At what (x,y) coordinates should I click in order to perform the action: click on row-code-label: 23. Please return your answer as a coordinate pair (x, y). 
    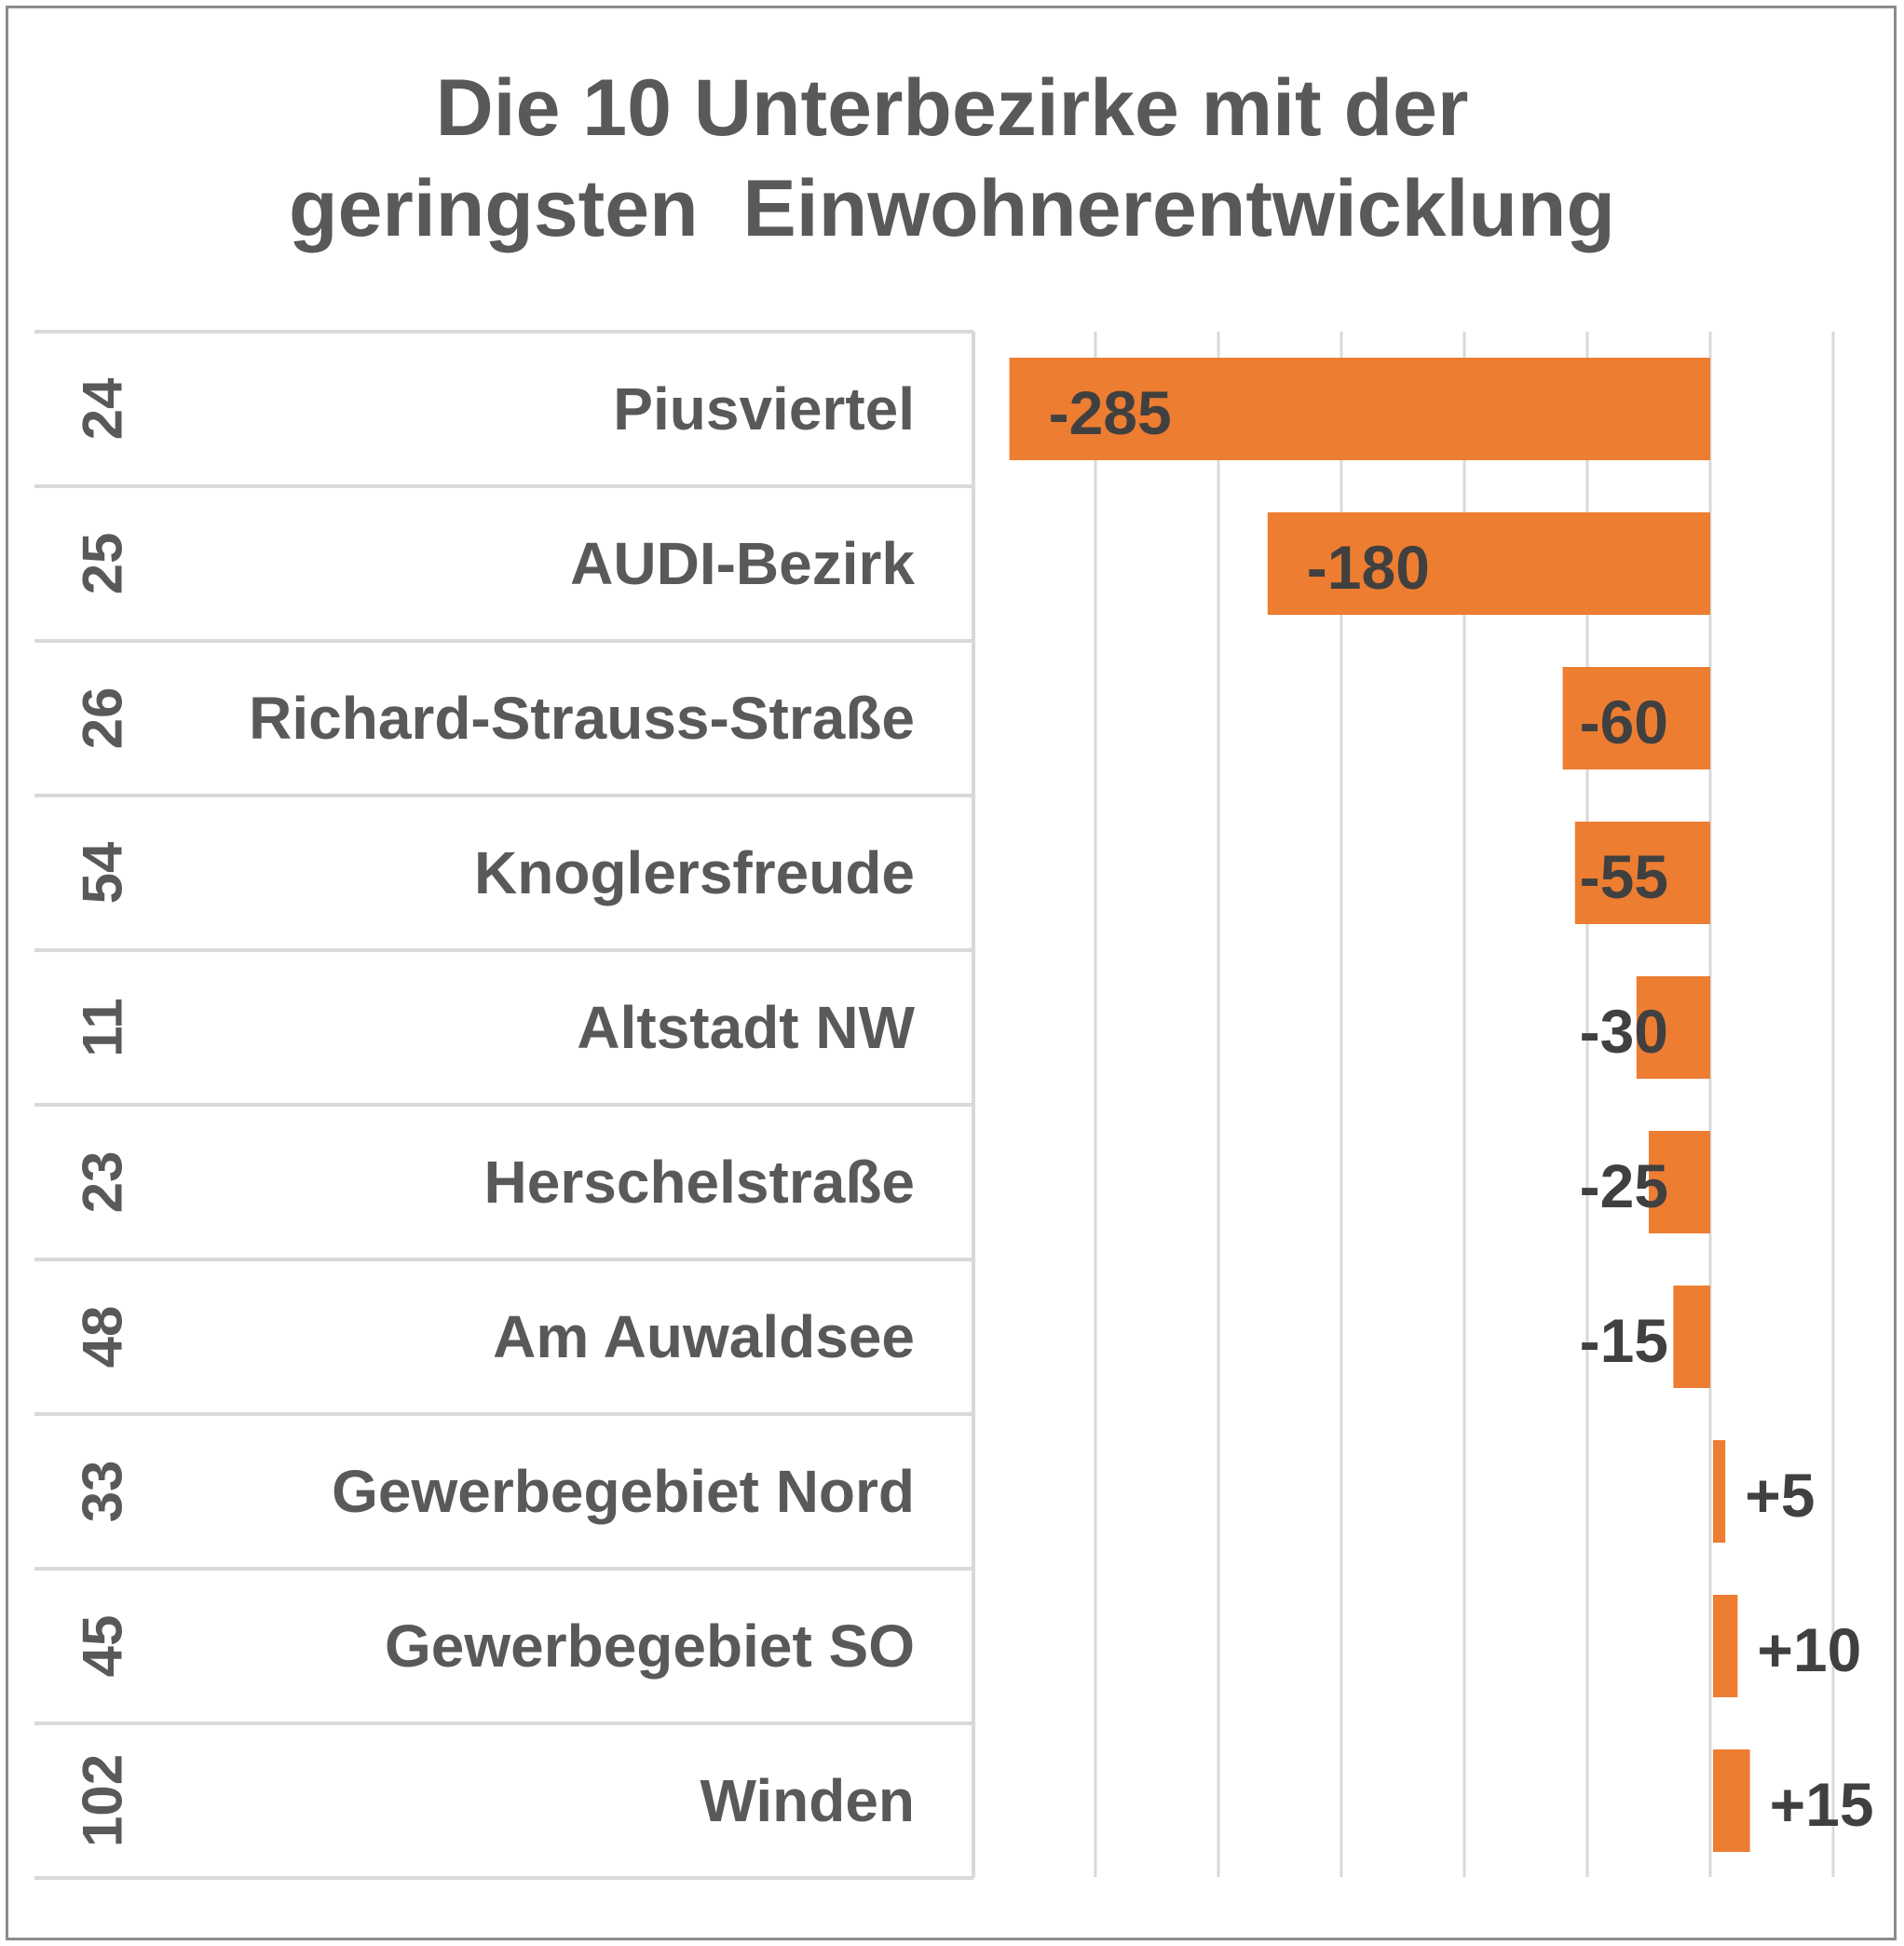
    Looking at the image, I should click on (103, 1183).